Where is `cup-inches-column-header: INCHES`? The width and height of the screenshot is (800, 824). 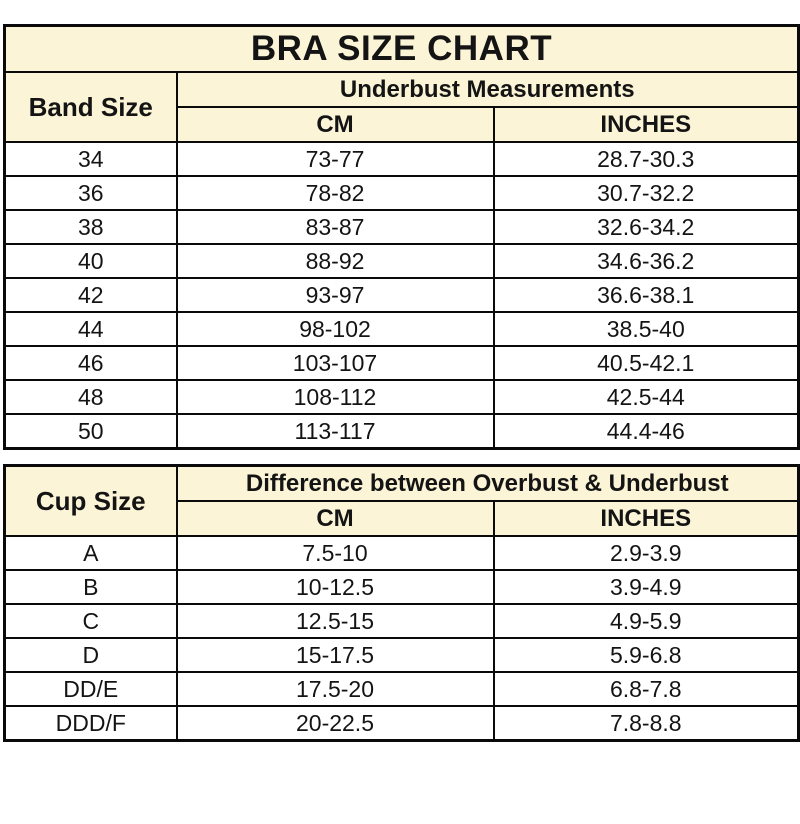
cup-inches-column-header: INCHES is located at coordinates (646, 518).